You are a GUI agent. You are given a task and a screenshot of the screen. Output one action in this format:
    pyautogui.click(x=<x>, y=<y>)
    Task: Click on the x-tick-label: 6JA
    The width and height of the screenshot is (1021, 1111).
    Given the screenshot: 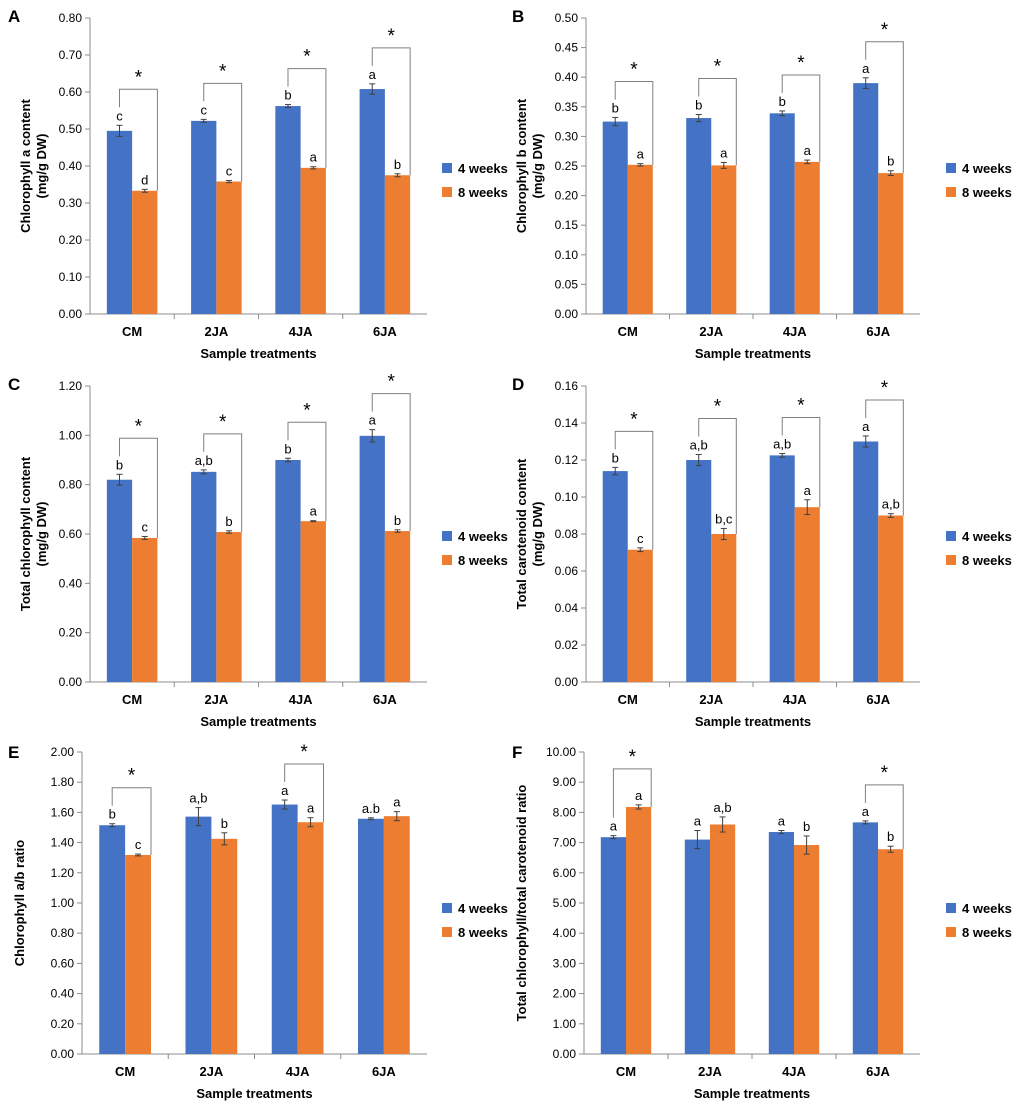 What is the action you would take?
    pyautogui.click(x=878, y=331)
    